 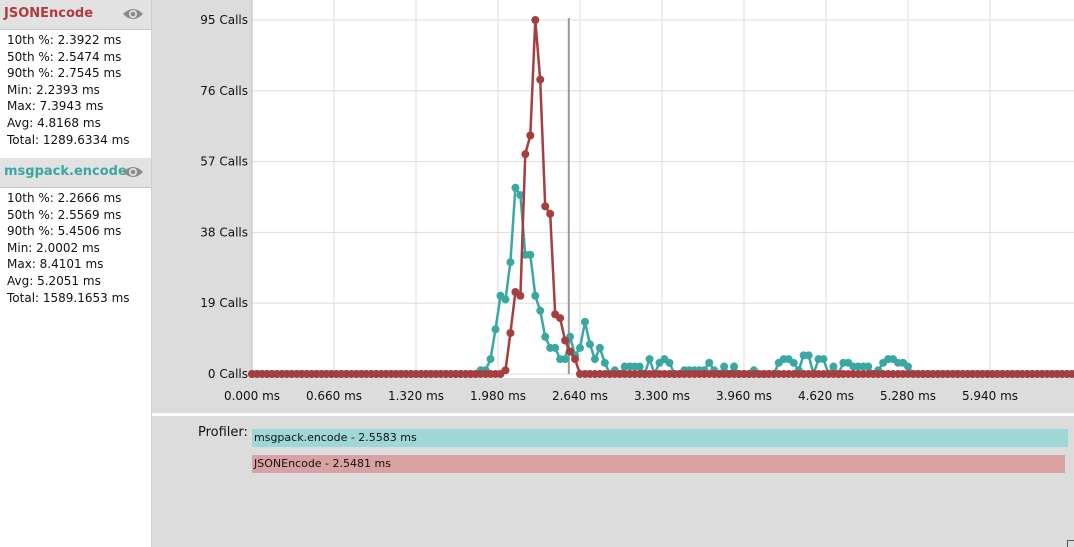 What do you see at coordinates (68, 297) in the screenshot?
I see `stat-line: Total: 1589.1653 ms` at bounding box center [68, 297].